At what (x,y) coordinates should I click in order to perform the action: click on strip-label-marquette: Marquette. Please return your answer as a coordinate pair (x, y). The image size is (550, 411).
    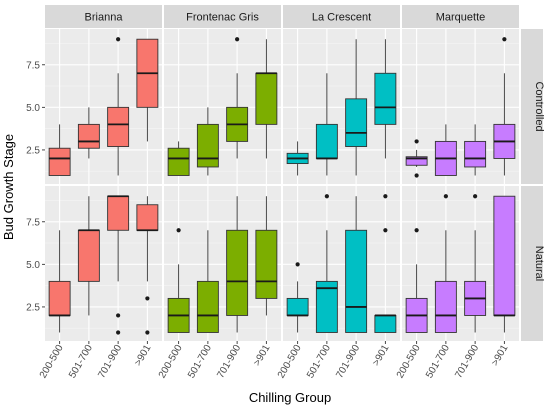
    Looking at the image, I should click on (461, 18).